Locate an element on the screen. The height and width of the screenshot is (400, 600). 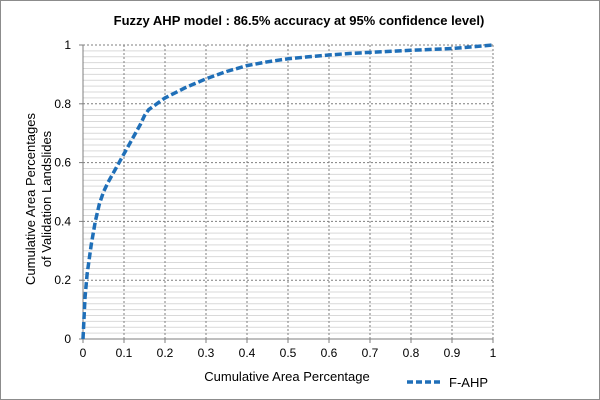
x-tick-label: 0.9 is located at coordinates (452, 353).